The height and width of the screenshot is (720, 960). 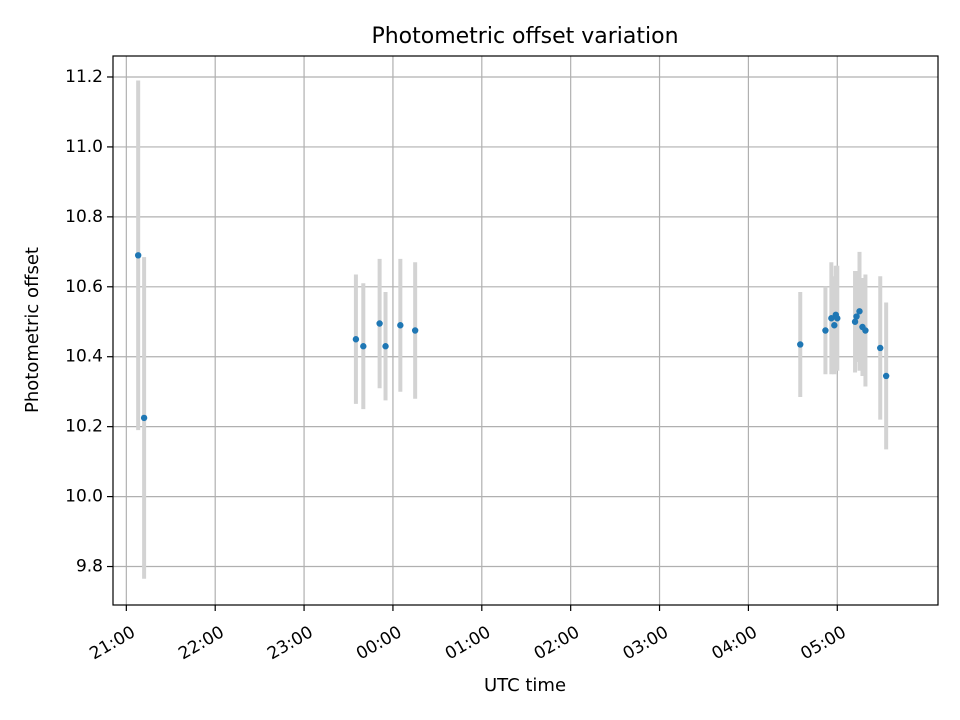 What do you see at coordinates (84, 427) in the screenshot?
I see `y-tick-label: 10.2` at bounding box center [84, 427].